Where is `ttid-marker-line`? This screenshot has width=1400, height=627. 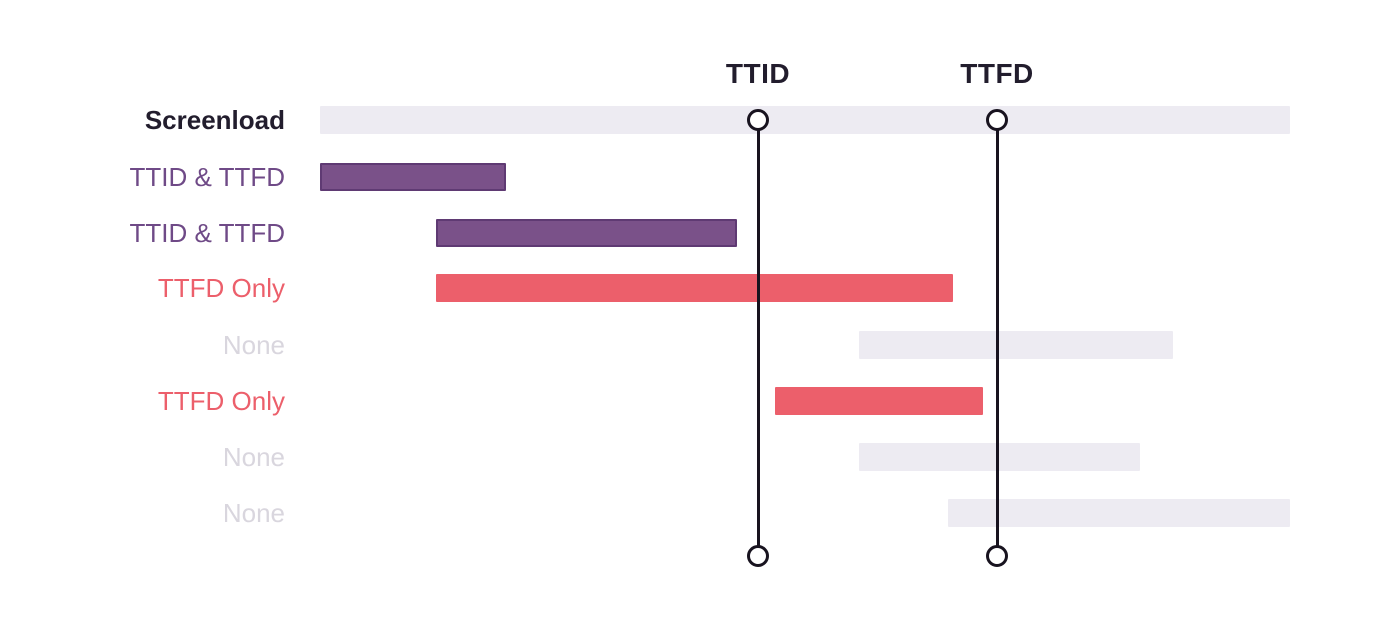 ttid-marker-line is located at coordinates (758, 338).